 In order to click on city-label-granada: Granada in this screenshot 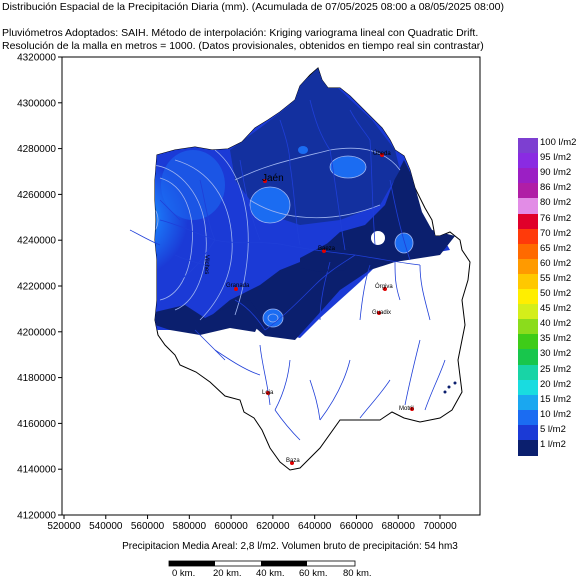, I will do `click(238, 286)`.